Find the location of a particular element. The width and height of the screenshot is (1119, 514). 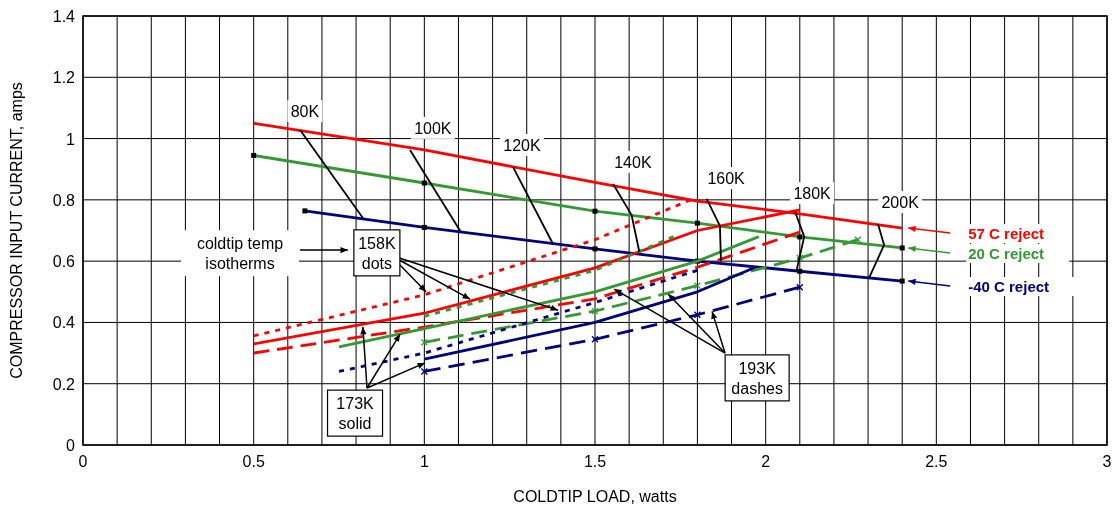

y-tick-label: 1 is located at coordinates (71, 139).